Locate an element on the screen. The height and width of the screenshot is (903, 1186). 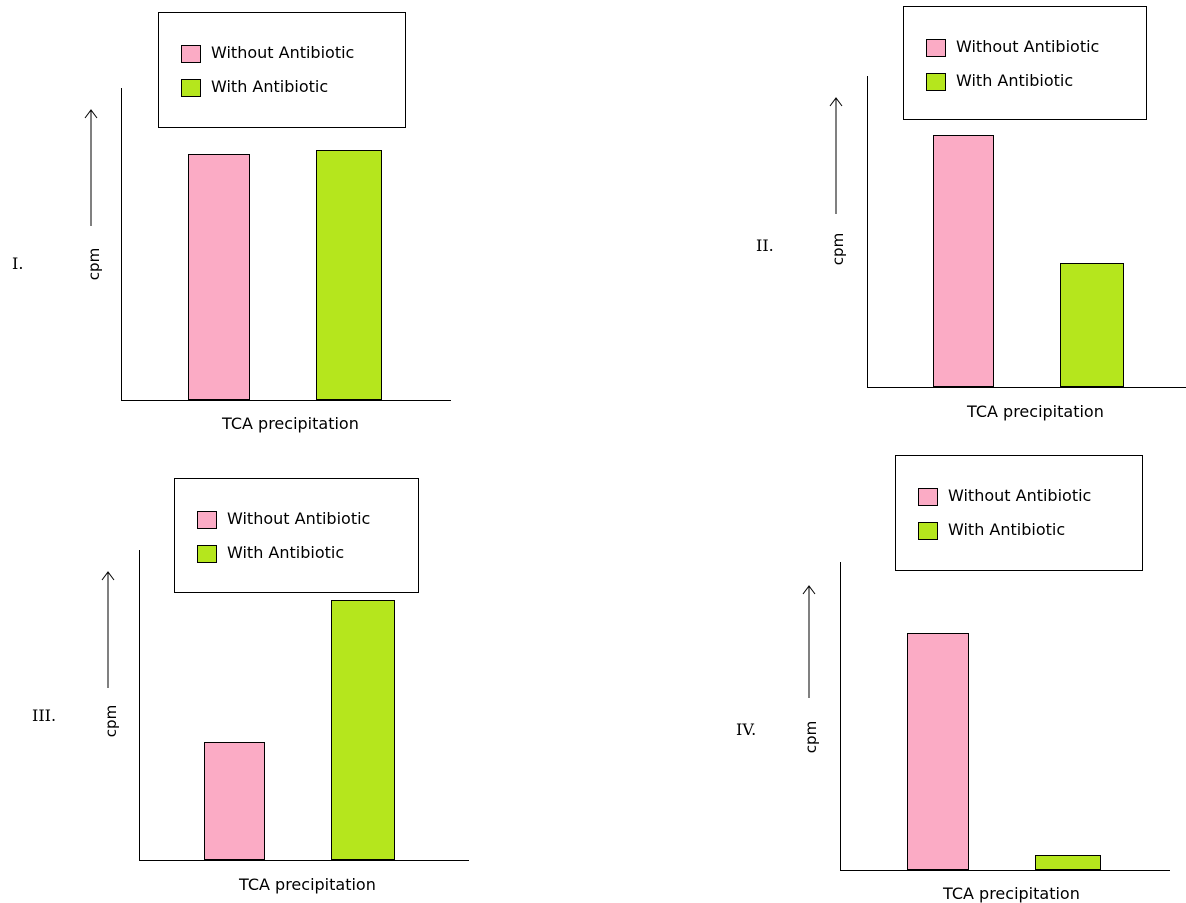
panel-label: II. is located at coordinates (765, 245).